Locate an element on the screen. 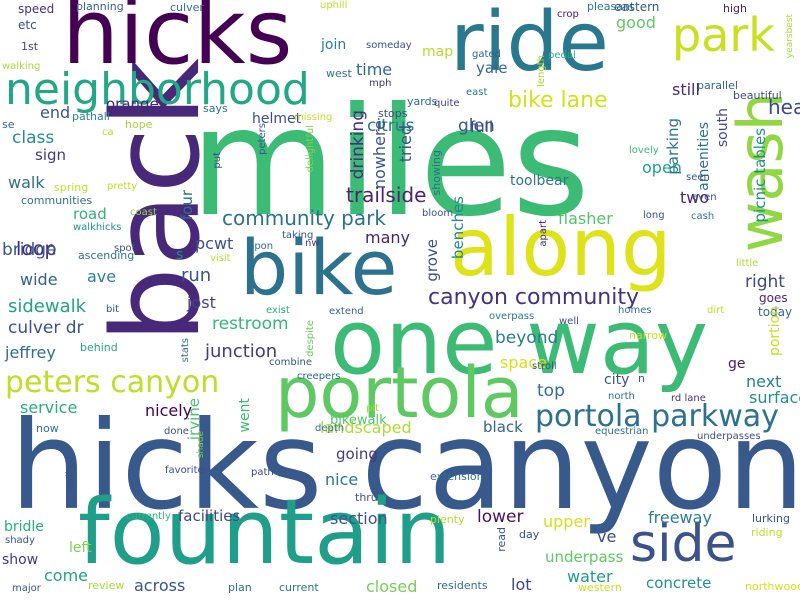 This screenshot has width=800, height=600. cloud-word: pit is located at coordinates (373, 408).